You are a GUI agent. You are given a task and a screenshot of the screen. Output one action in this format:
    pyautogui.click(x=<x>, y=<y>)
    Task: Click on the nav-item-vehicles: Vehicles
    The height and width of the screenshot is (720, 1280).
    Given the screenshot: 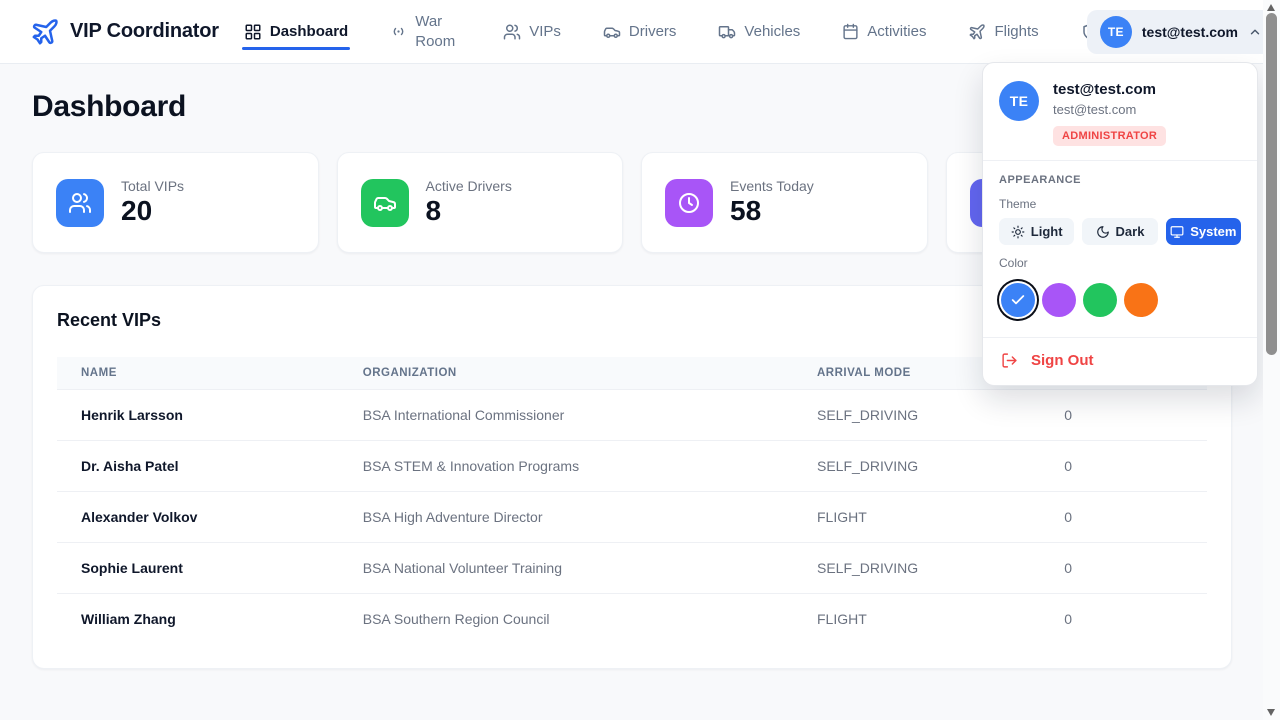 What is the action you would take?
    pyautogui.click(x=759, y=32)
    